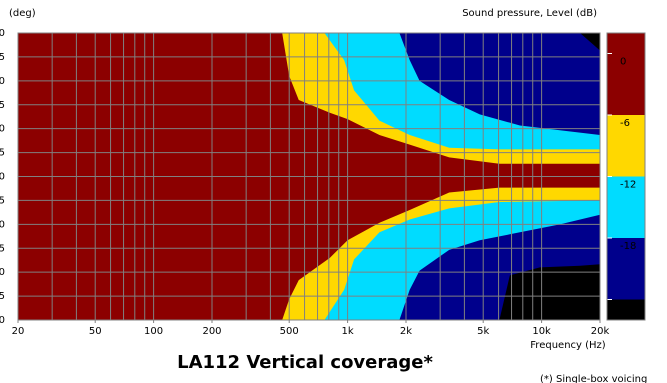  I want to click on y-tick-label: 0, so click(2, 177).